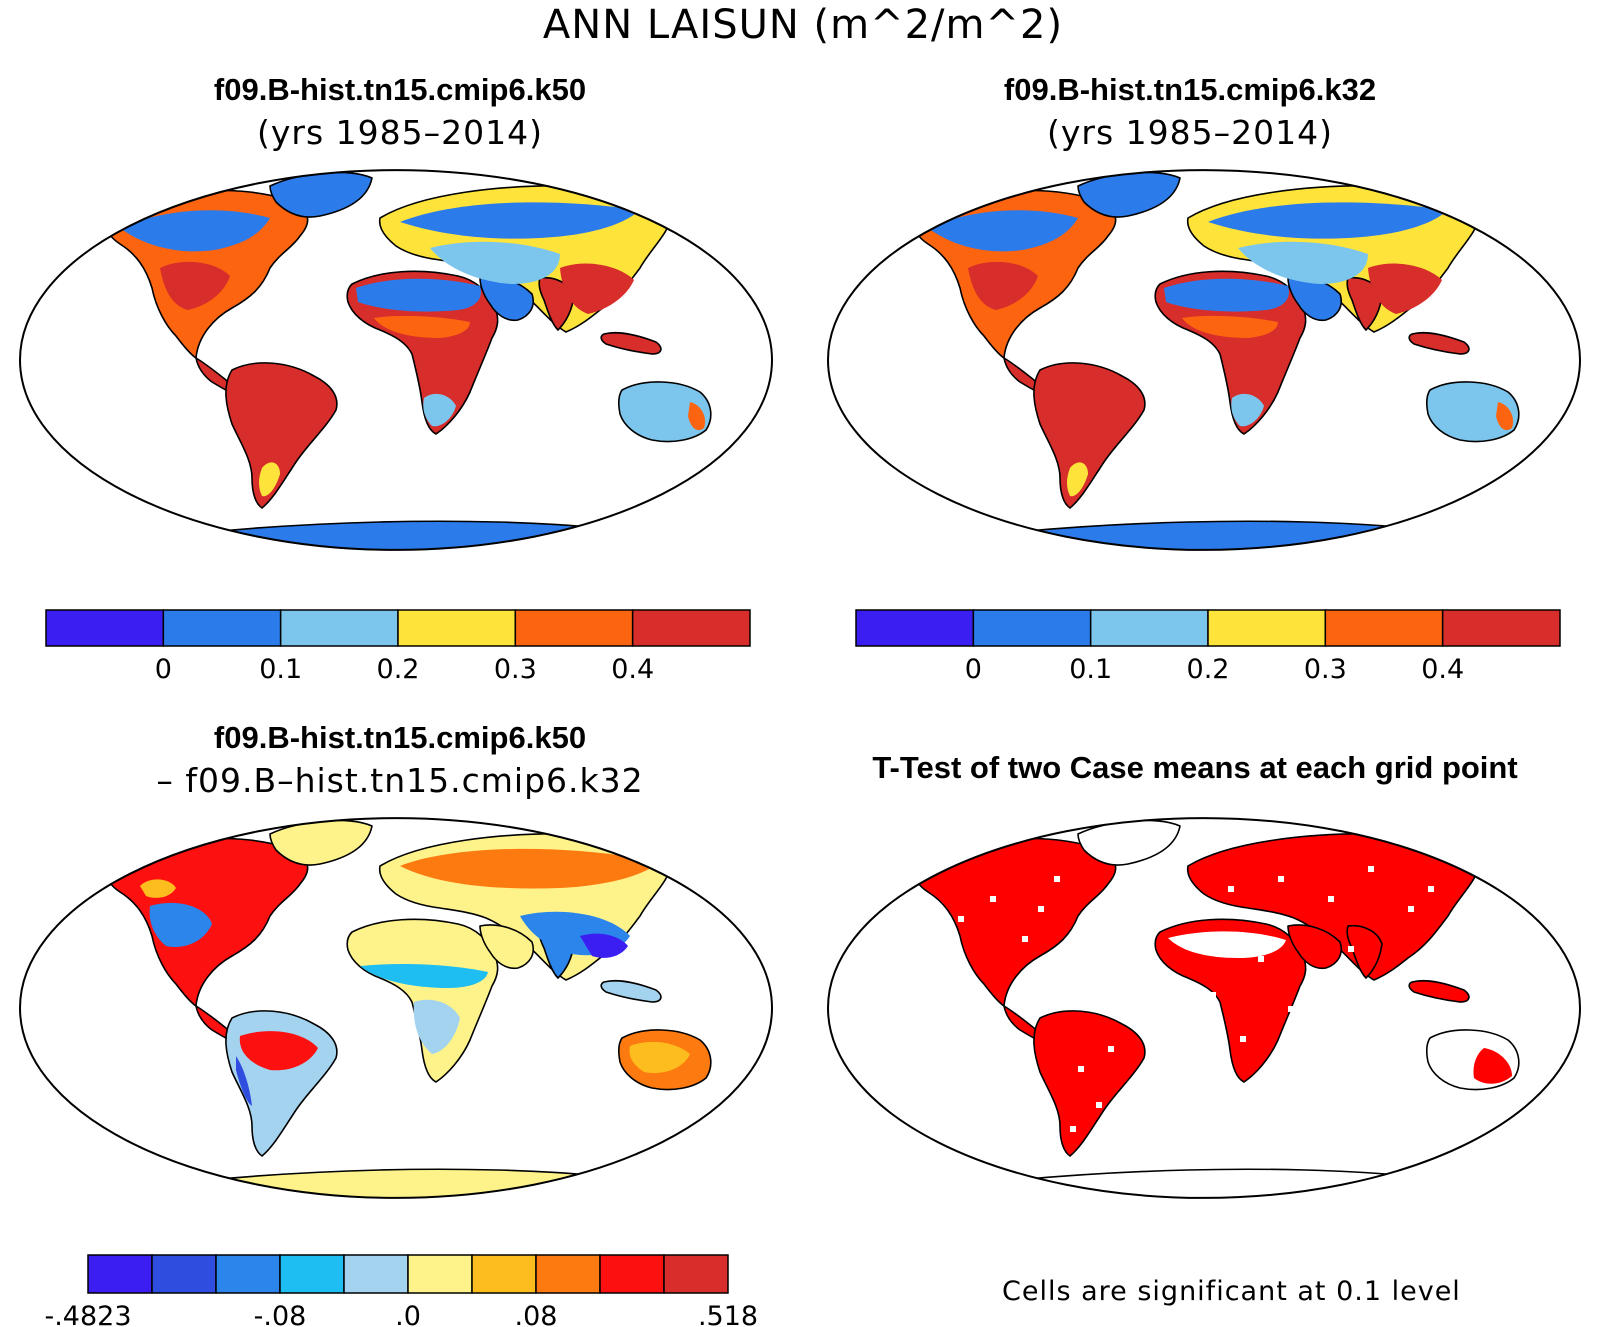 This screenshot has width=1606, height=1327. What do you see at coordinates (400, 89) in the screenshot?
I see `panel-1-title: f09.B-hist.tn15.cmip6.k50` at bounding box center [400, 89].